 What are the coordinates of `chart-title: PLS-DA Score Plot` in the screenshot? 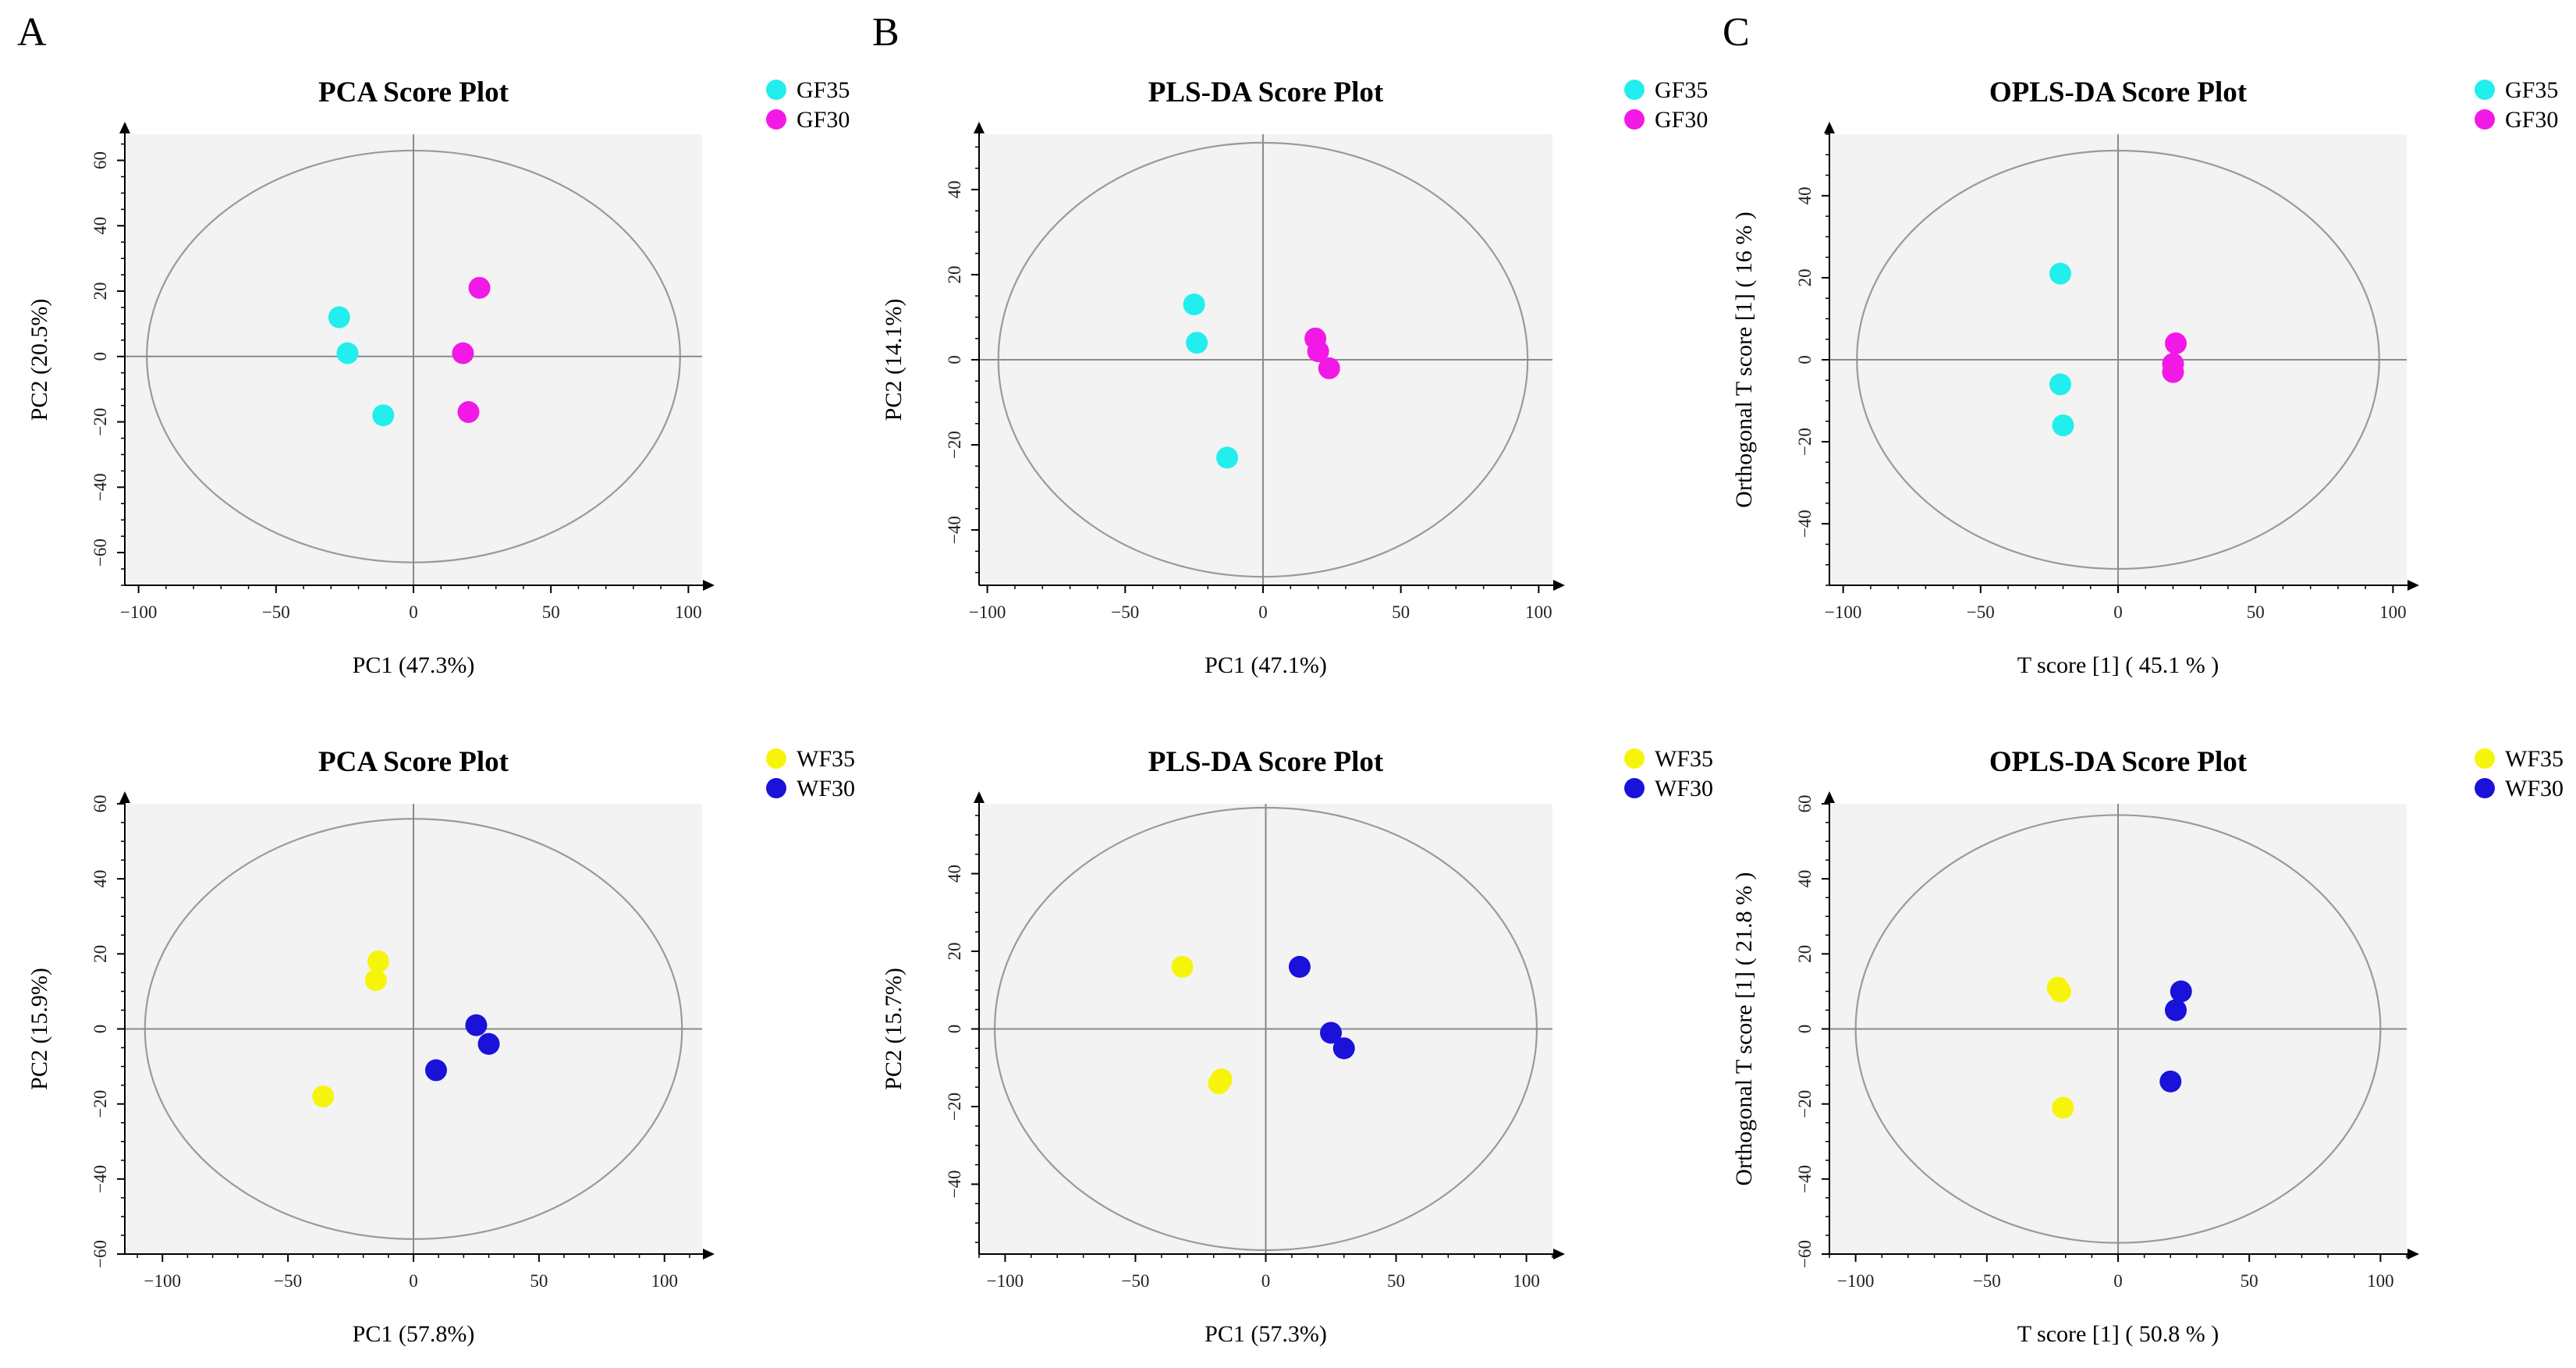 It's located at (1266, 92).